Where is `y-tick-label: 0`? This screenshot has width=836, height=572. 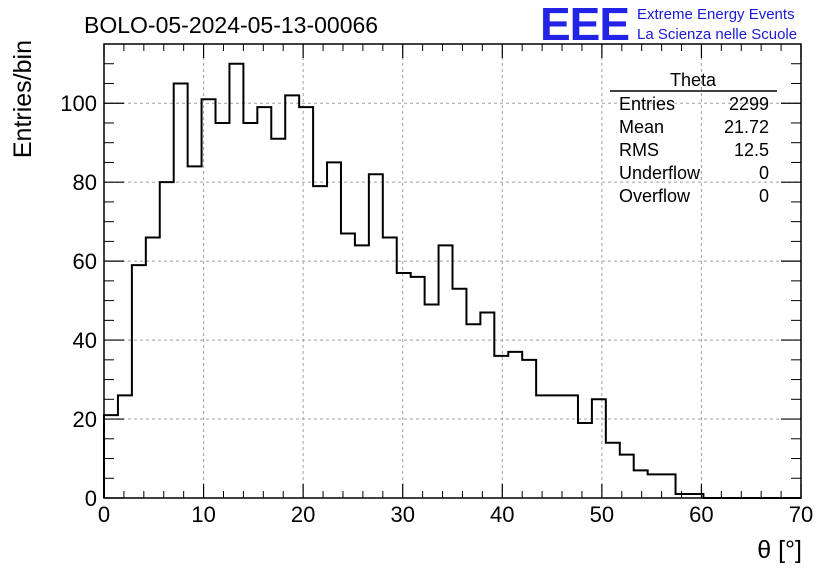
y-tick-label: 0 is located at coordinates (91, 498).